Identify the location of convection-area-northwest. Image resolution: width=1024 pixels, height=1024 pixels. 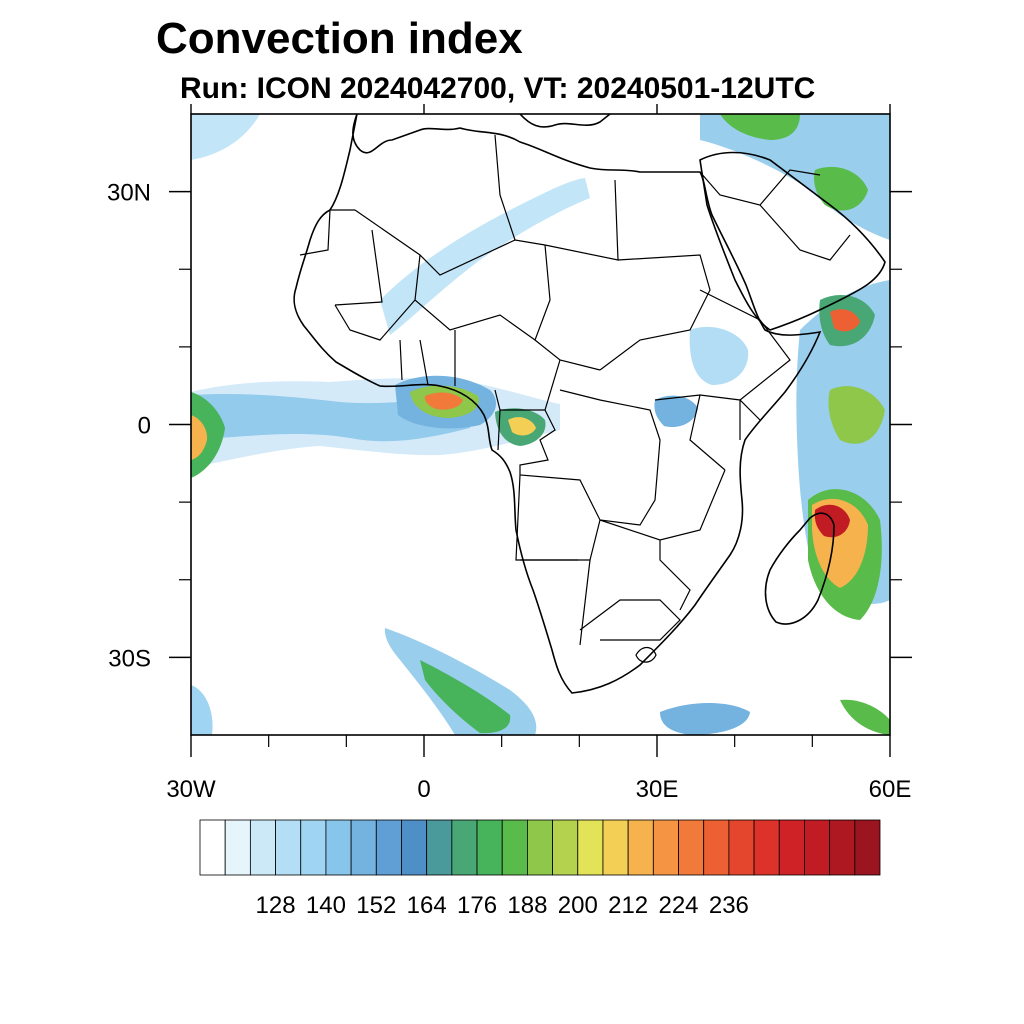
(225, 137).